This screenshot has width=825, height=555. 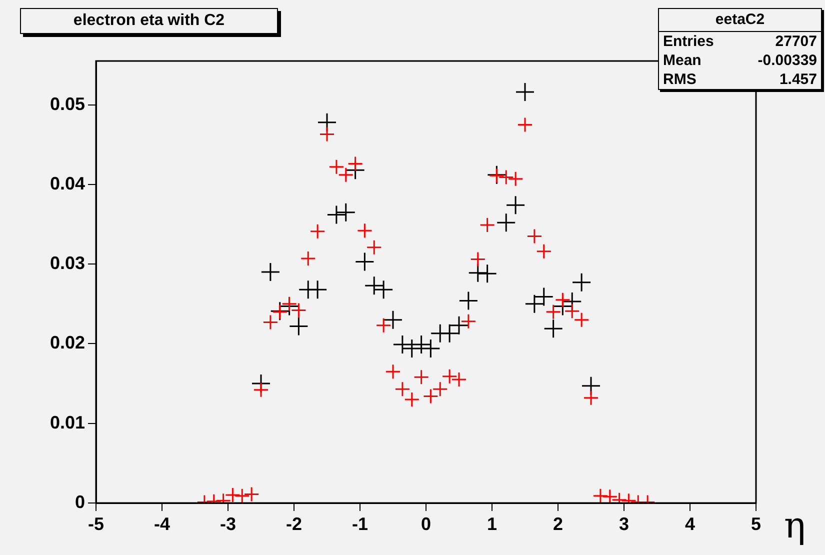 What do you see at coordinates (740, 79) in the screenshot?
I see `text: RMS 1.457` at bounding box center [740, 79].